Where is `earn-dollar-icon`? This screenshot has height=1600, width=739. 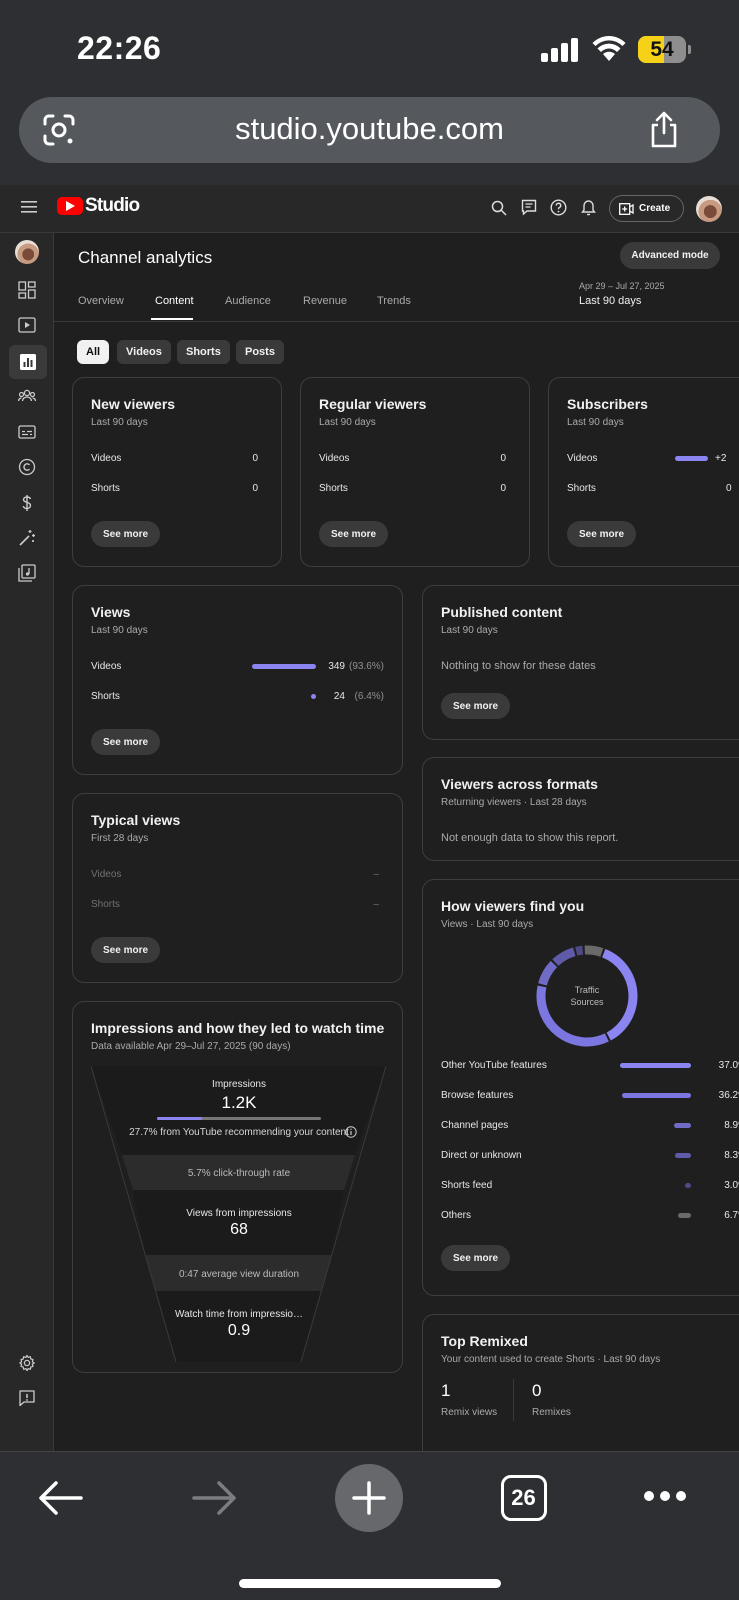 earn-dollar-icon is located at coordinates (27, 503).